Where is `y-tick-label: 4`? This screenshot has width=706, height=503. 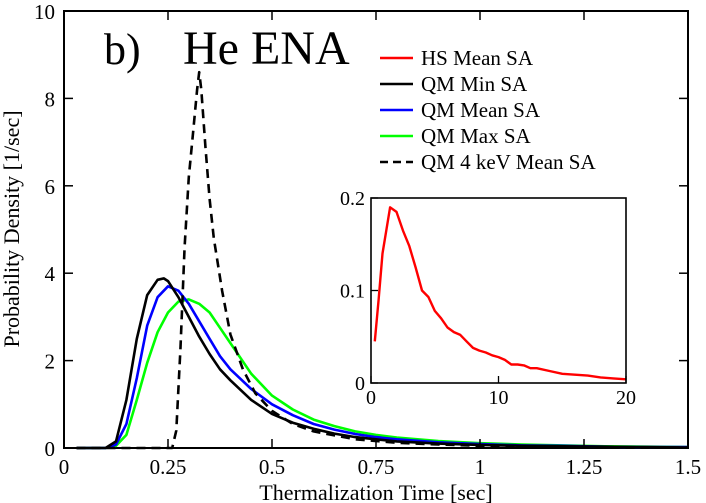 y-tick-label: 4 is located at coordinates (50, 274).